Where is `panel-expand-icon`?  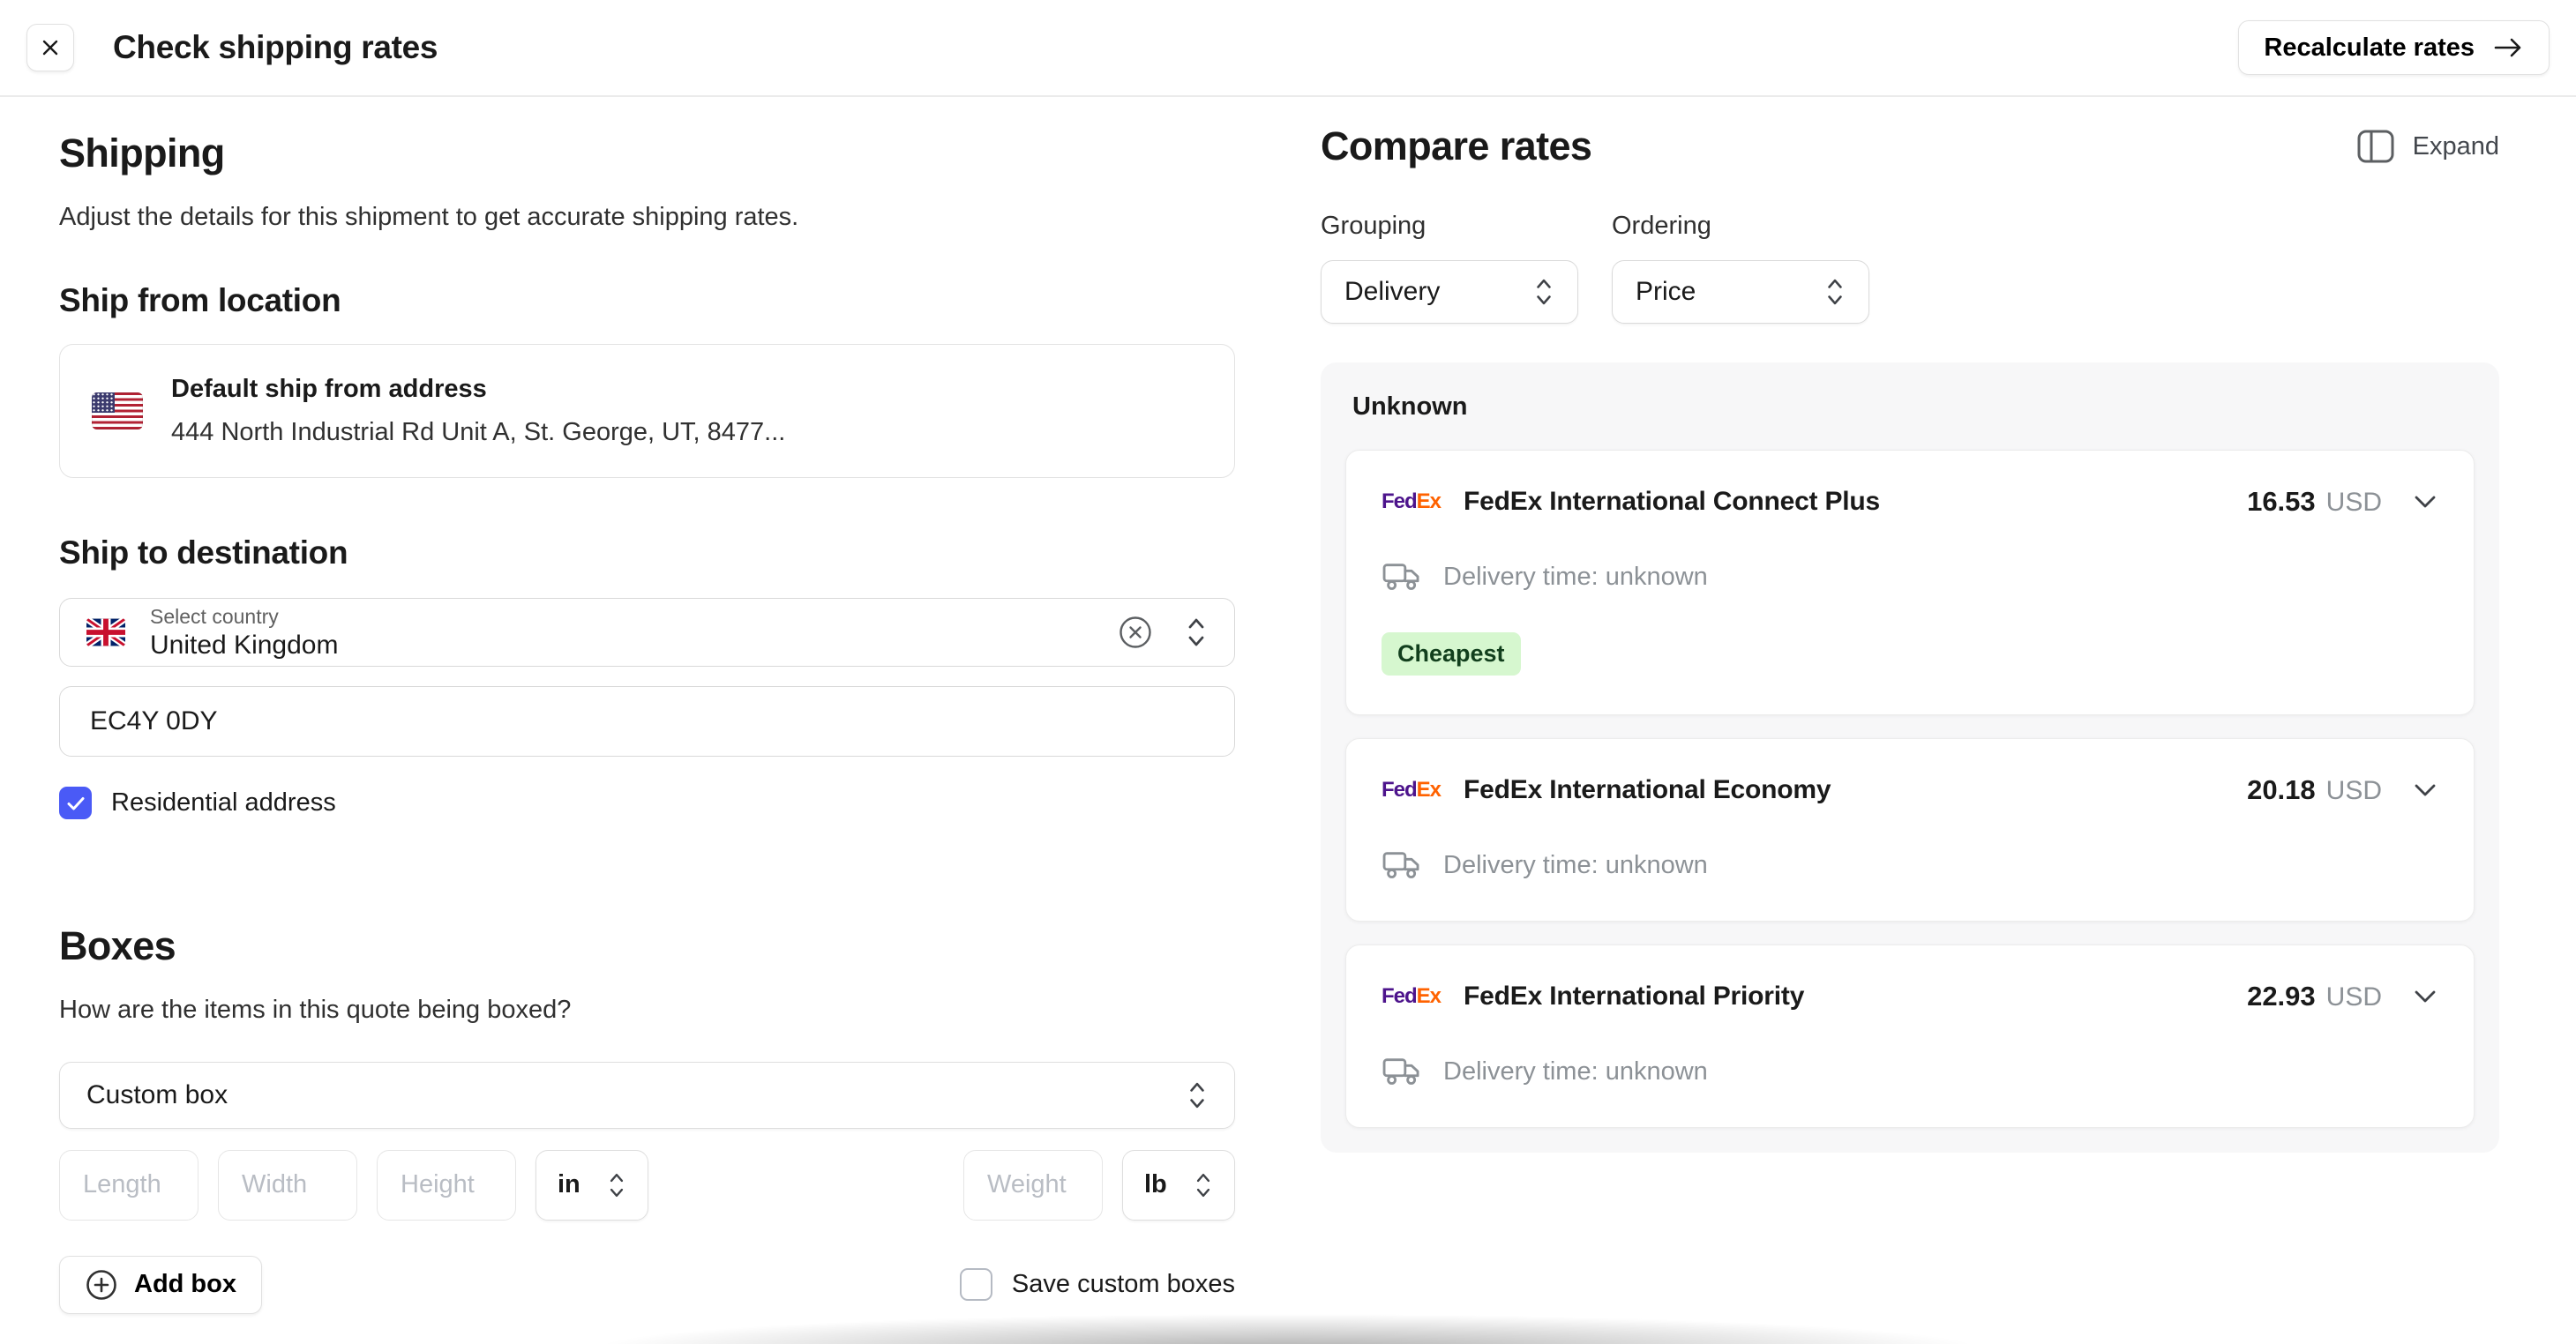
panel-expand-icon is located at coordinates (2376, 146).